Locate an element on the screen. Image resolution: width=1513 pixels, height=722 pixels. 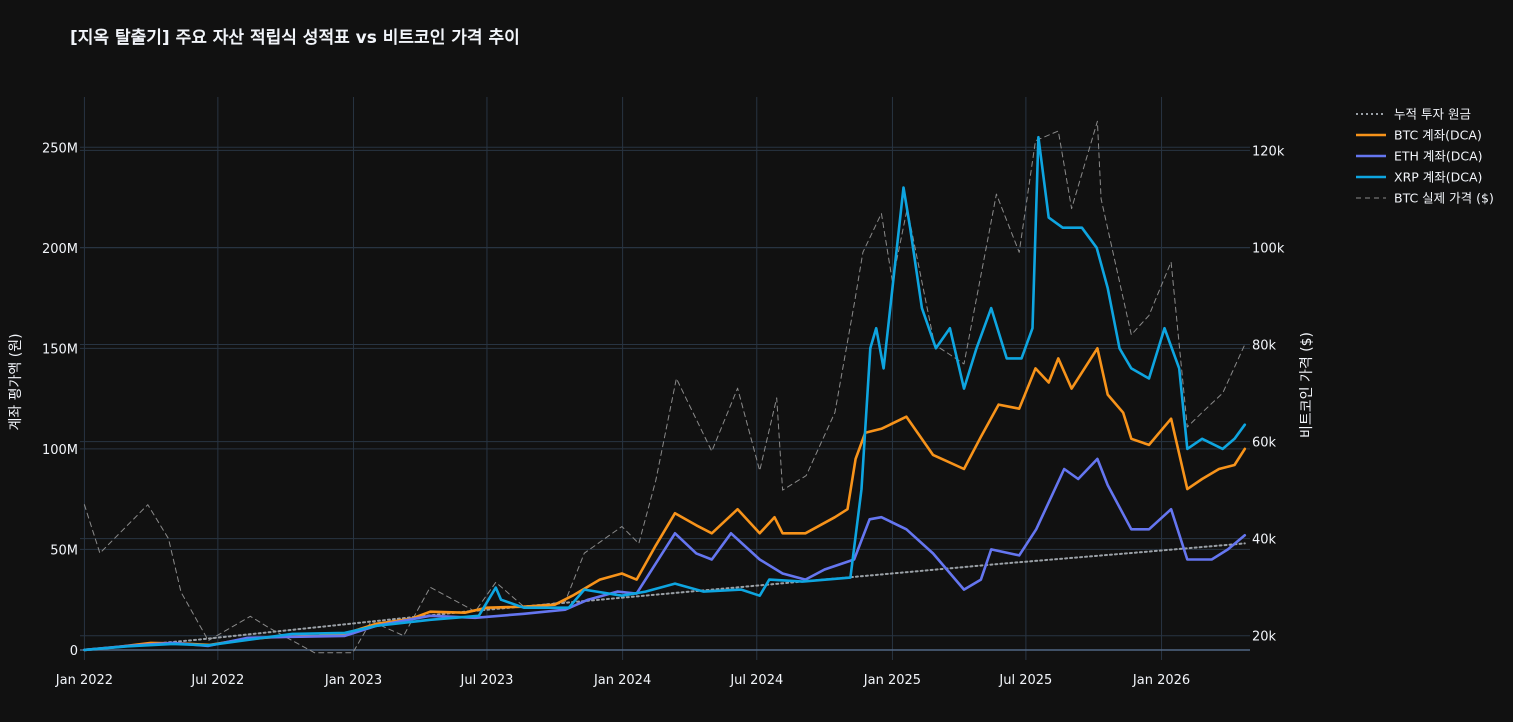
y-left-tick-label: 150M is located at coordinates (60, 349).